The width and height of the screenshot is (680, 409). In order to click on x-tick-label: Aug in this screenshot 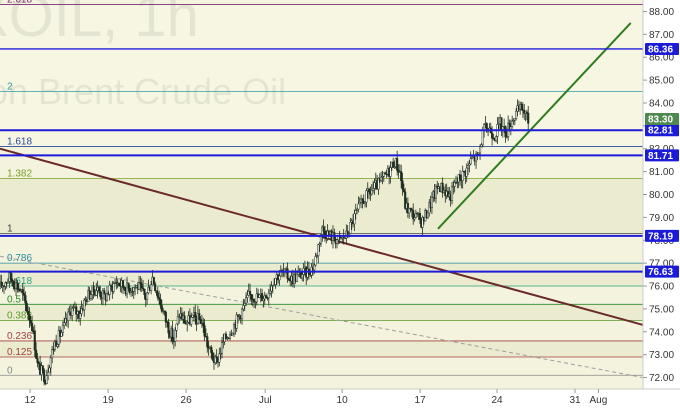, I will do `click(599, 400)`.